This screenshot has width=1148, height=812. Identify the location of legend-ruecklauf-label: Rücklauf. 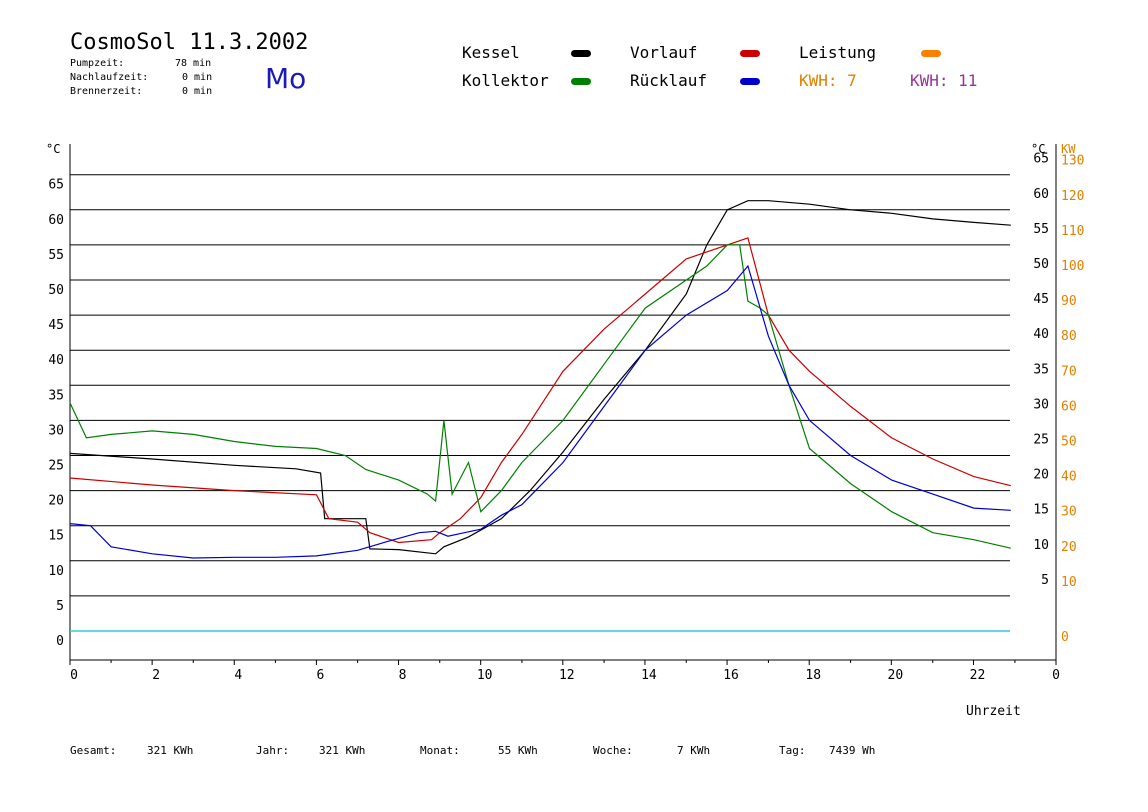
(669, 80).